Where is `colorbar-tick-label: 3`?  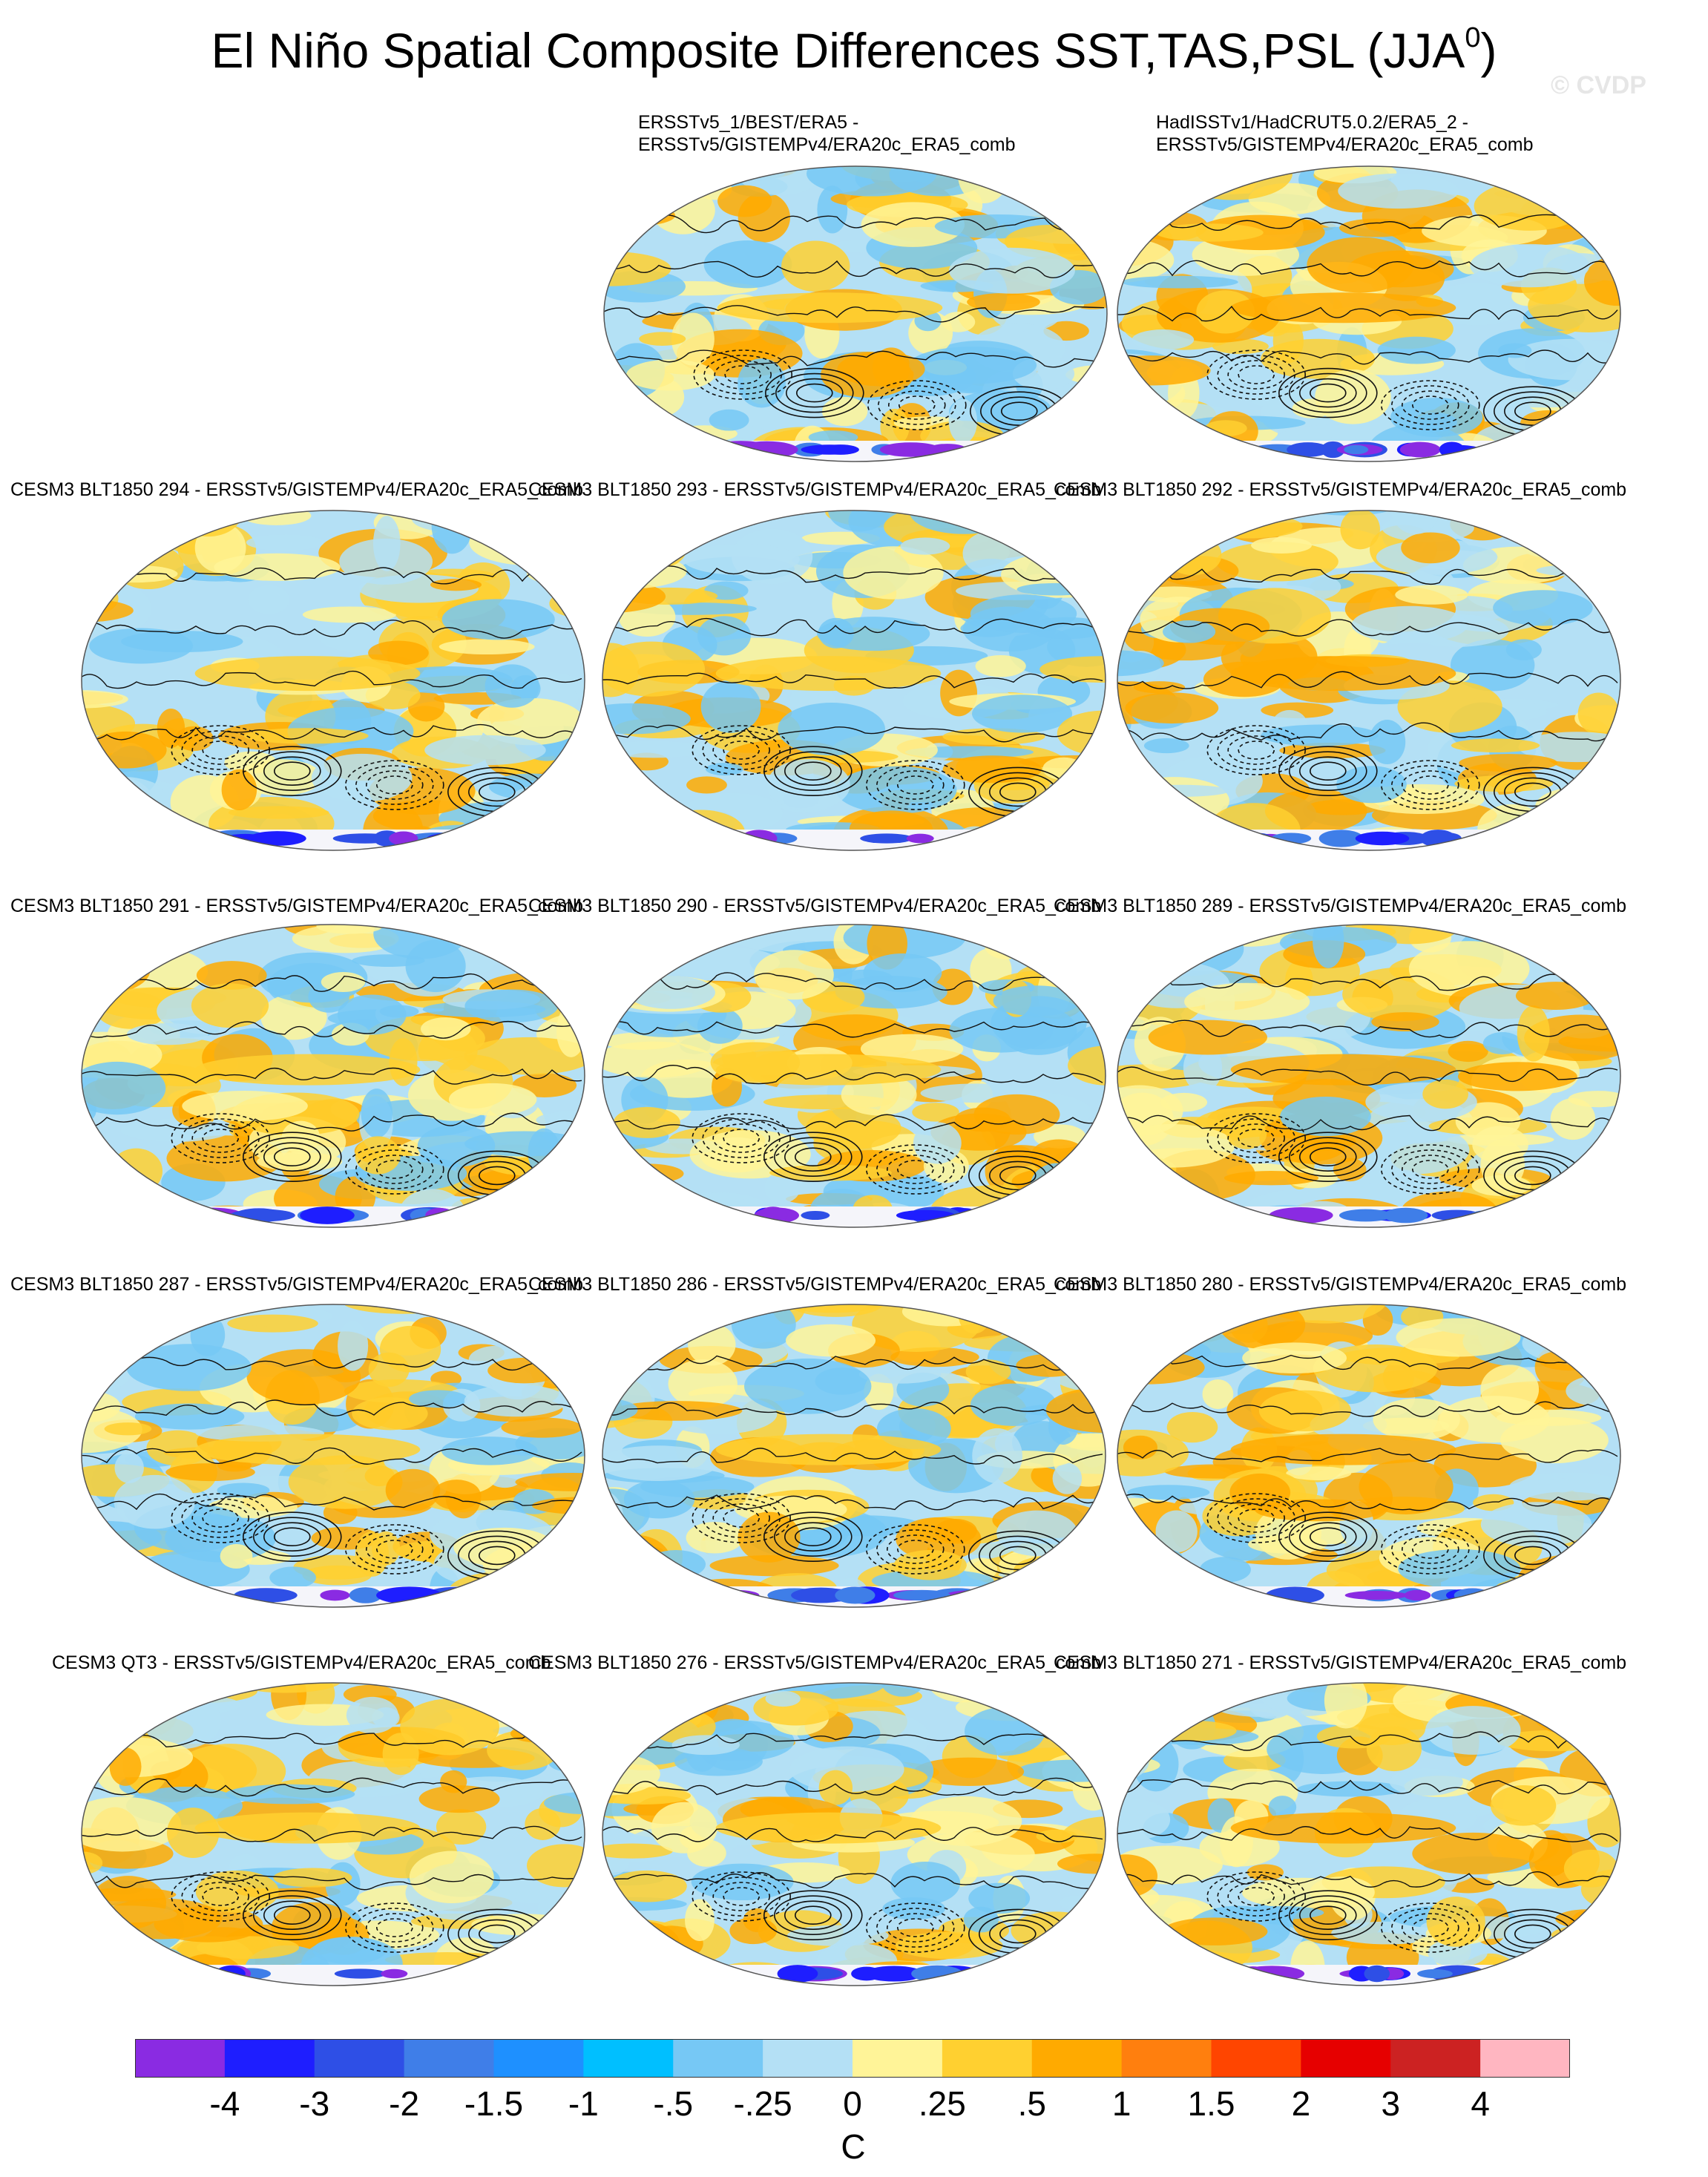 colorbar-tick-label: 3 is located at coordinates (1391, 2103).